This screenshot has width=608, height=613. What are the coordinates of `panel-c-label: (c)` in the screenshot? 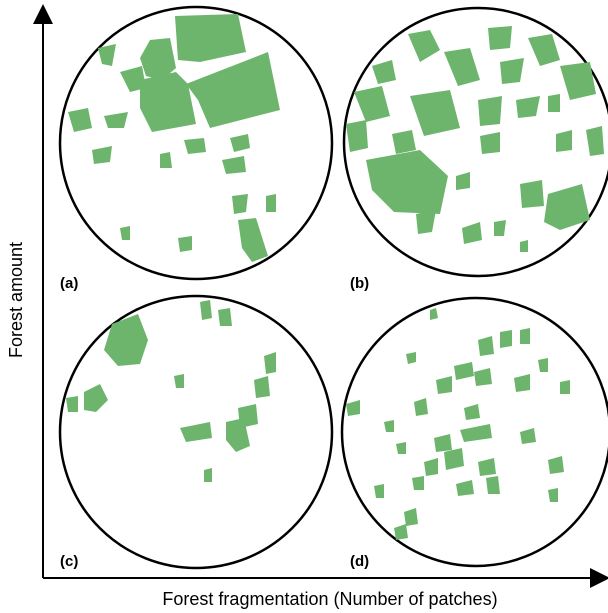 It's located at (69, 561).